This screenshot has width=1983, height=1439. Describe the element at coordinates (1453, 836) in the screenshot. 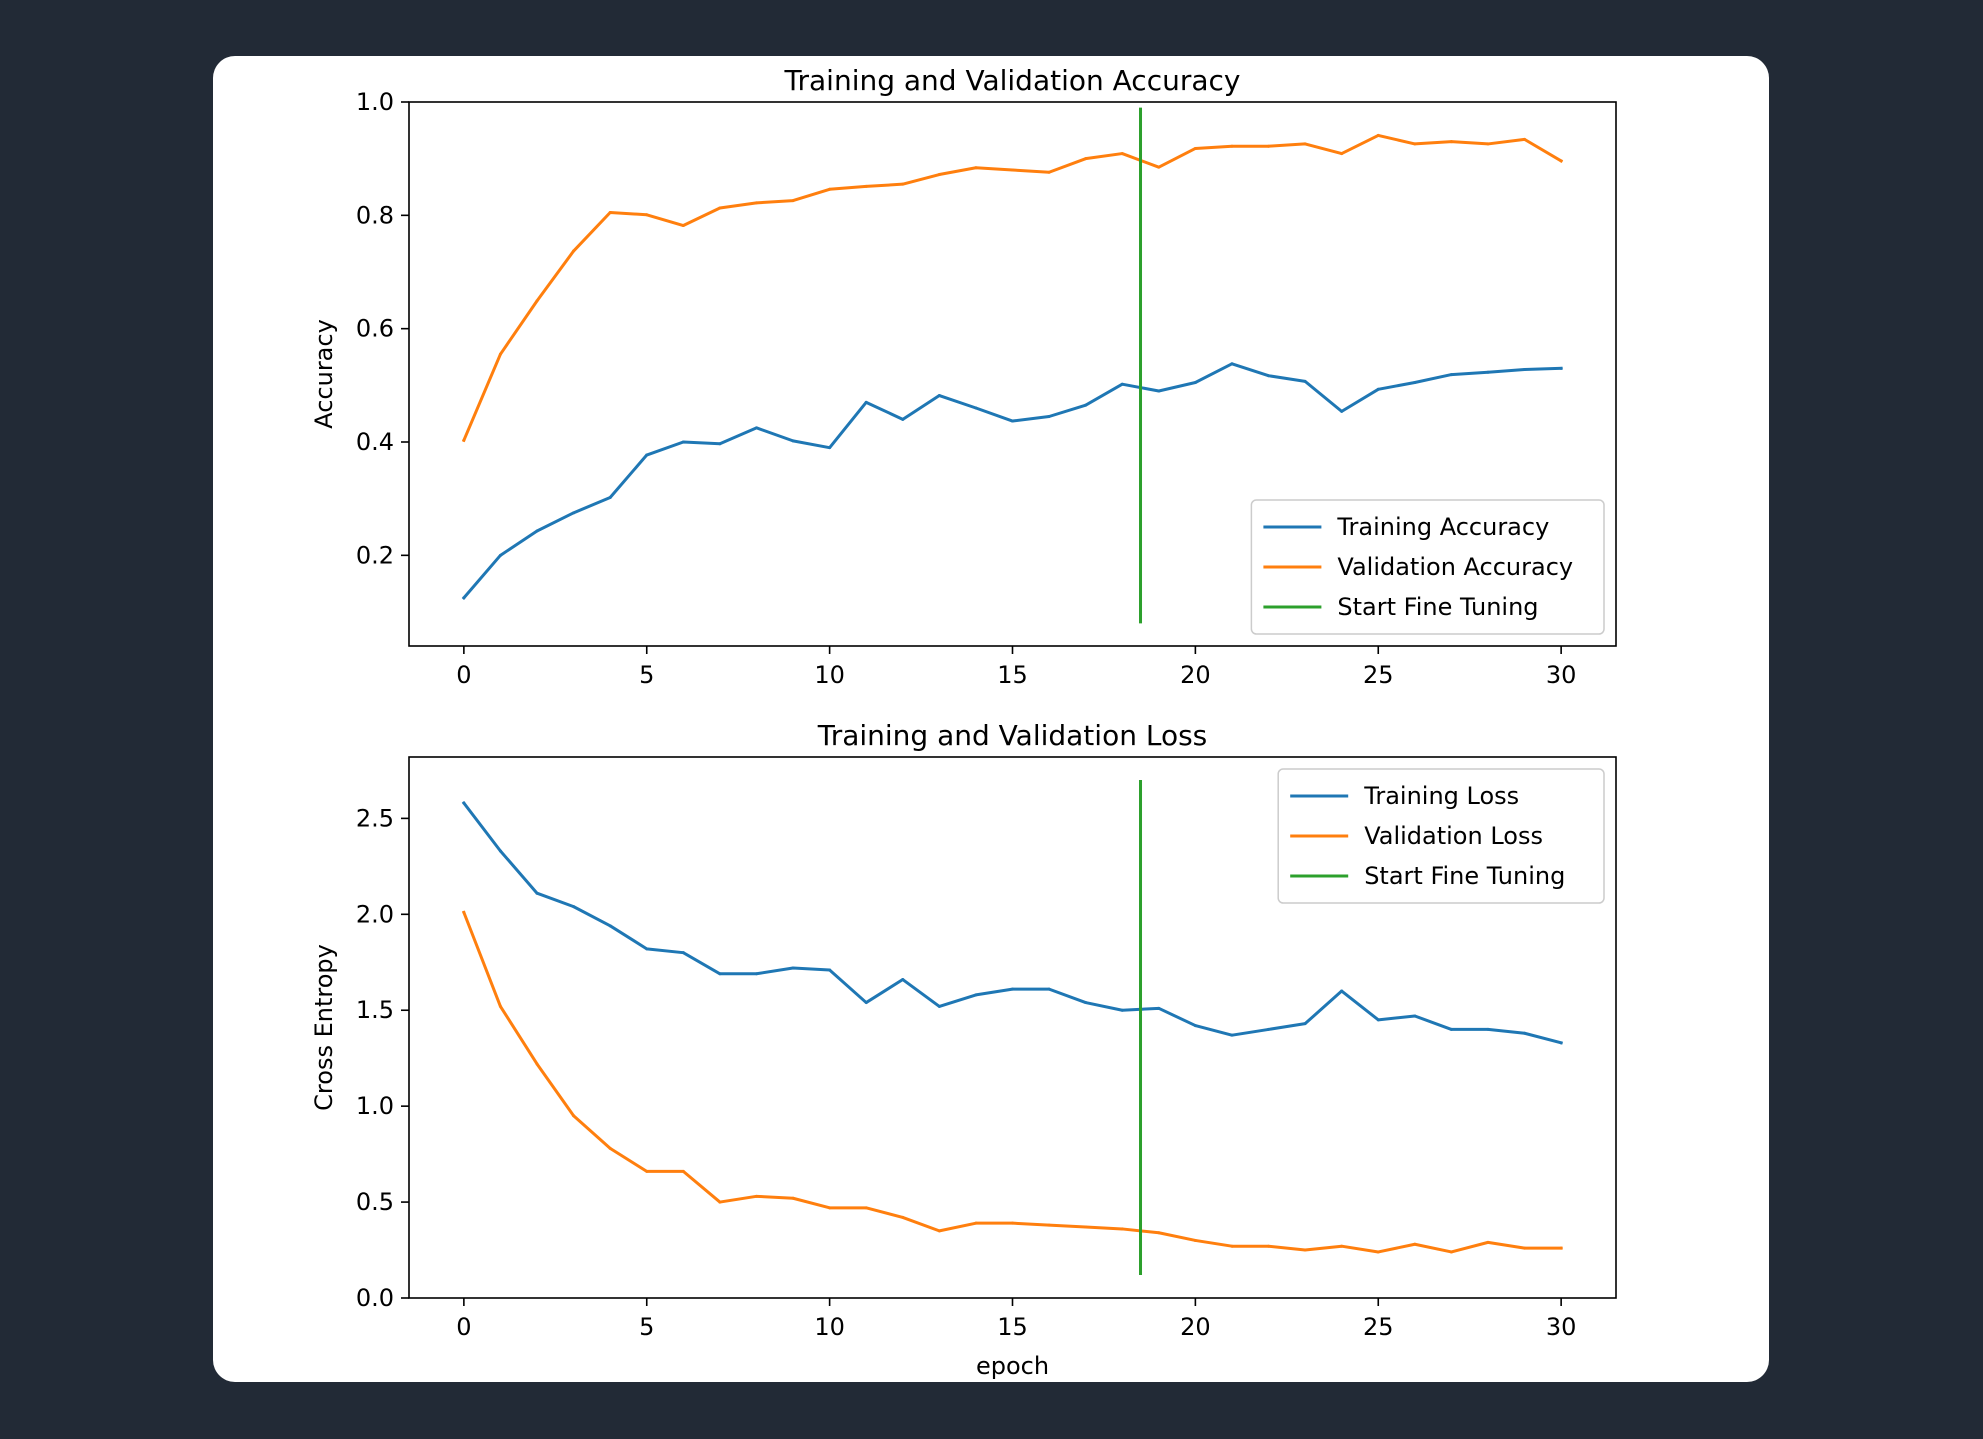

I see `legend-label: Validation Loss` at that location.